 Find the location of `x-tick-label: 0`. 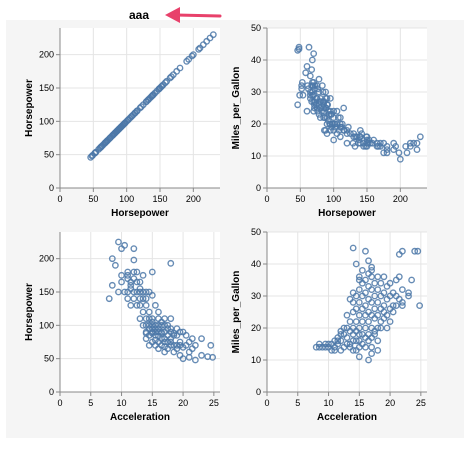

x-tick-label: 0 is located at coordinates (59, 199).